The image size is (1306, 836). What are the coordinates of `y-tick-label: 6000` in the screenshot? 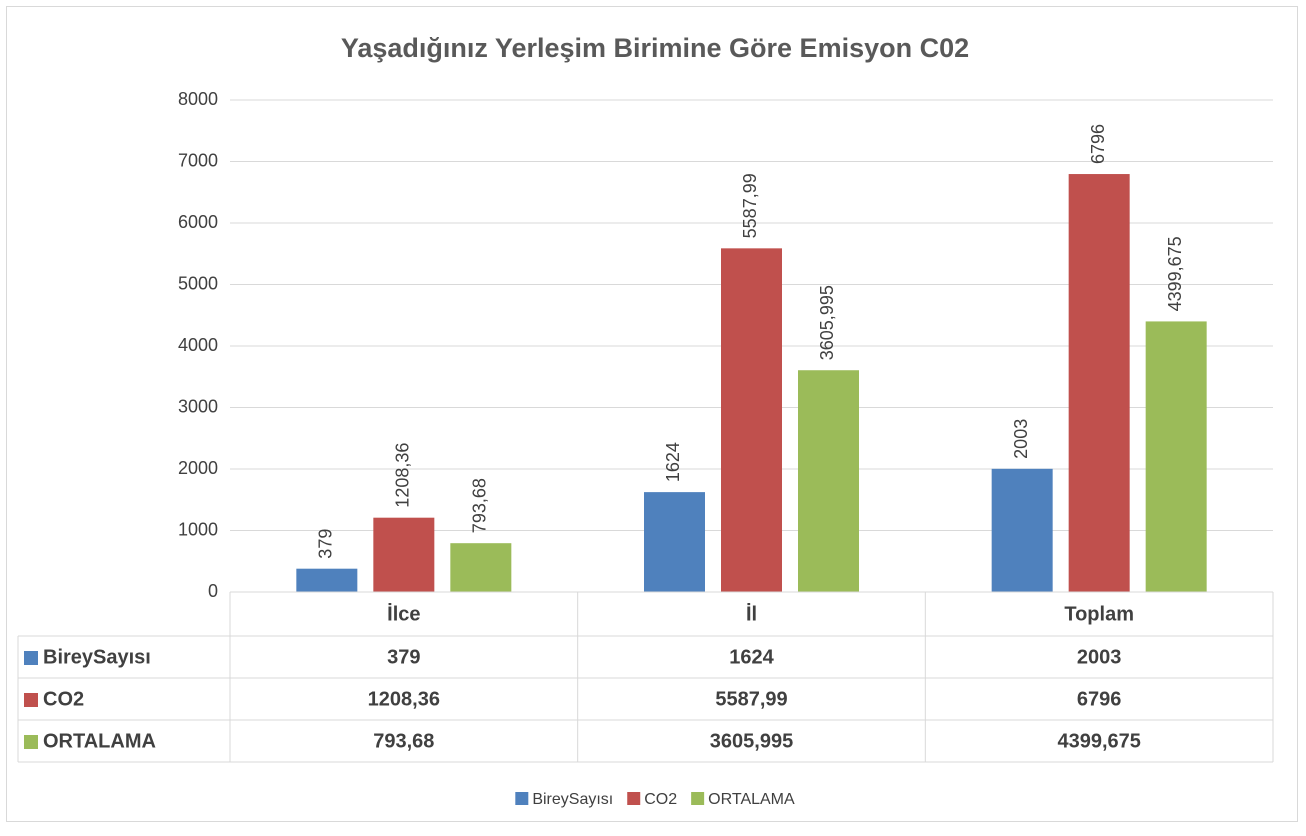 It's located at (198, 222).